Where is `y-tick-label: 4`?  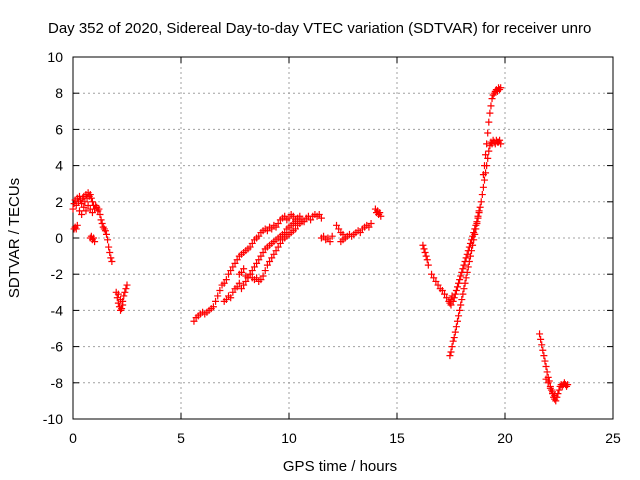 y-tick-label: 4 is located at coordinates (59, 166).